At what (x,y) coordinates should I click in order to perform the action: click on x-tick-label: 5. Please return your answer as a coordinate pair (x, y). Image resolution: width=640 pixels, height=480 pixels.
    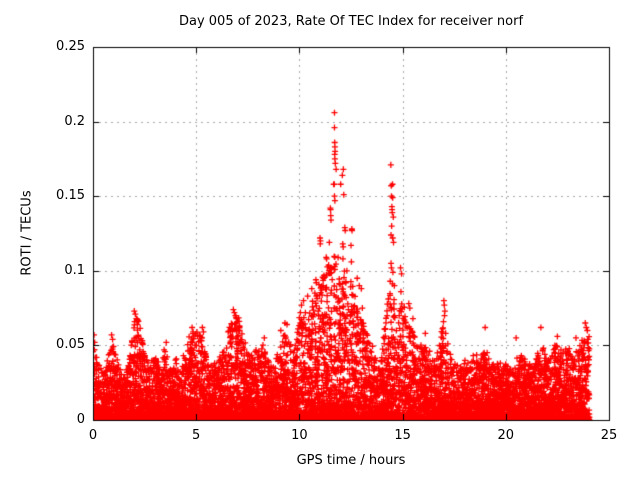
    Looking at the image, I should click on (196, 435).